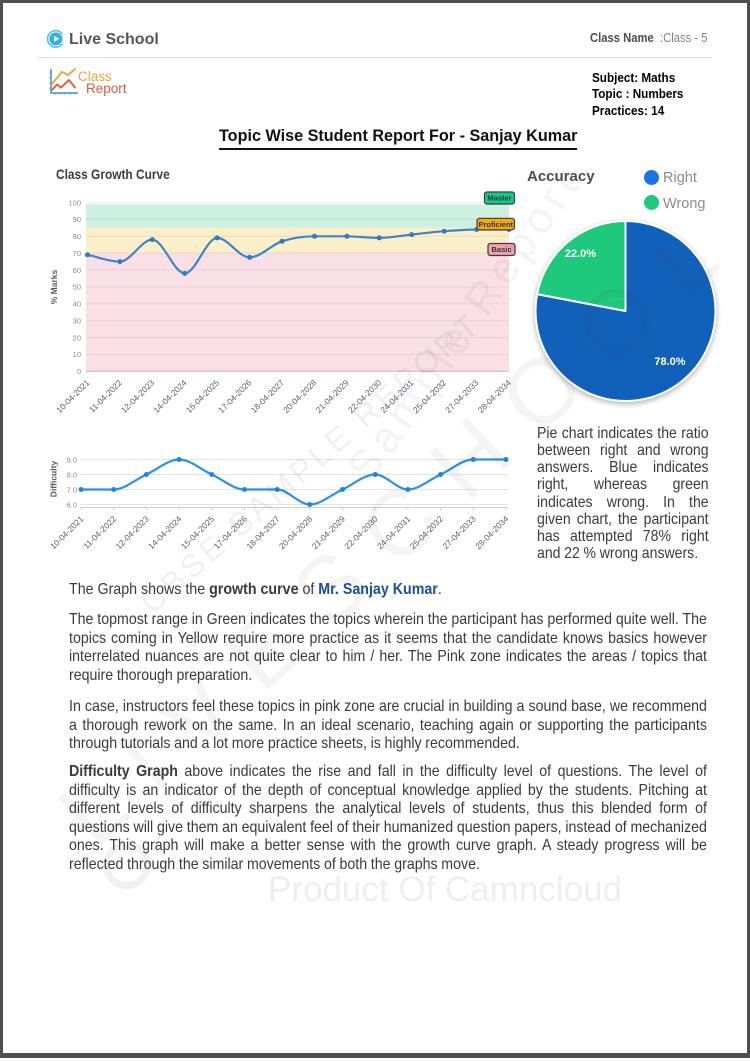 This screenshot has height=1061, width=750. What do you see at coordinates (669, 362) in the screenshot?
I see `svg-text: 78.0%` at bounding box center [669, 362].